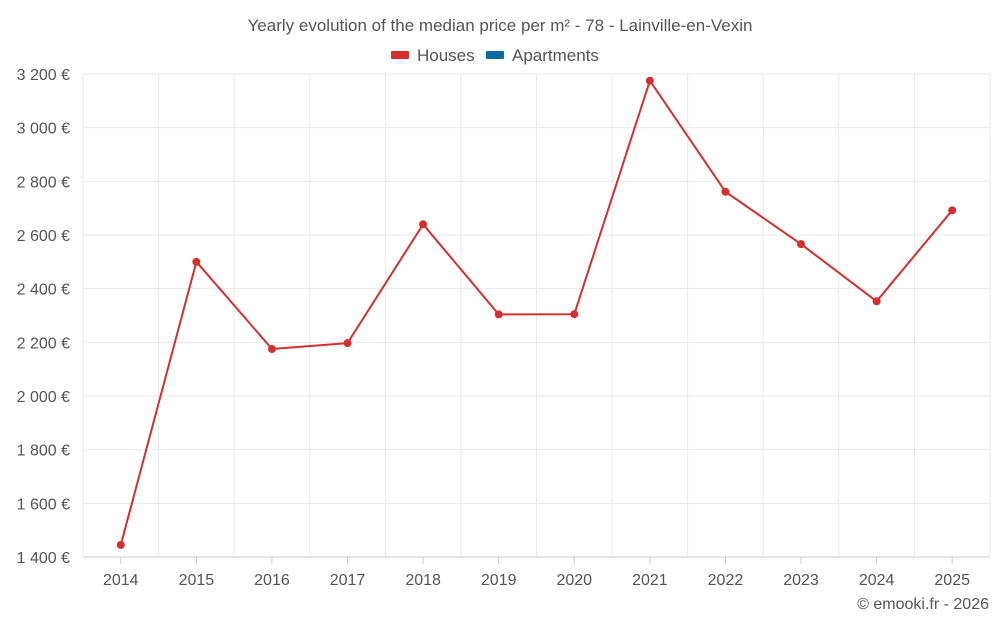  What do you see at coordinates (120, 544) in the screenshot?
I see `data-point-2014` at bounding box center [120, 544].